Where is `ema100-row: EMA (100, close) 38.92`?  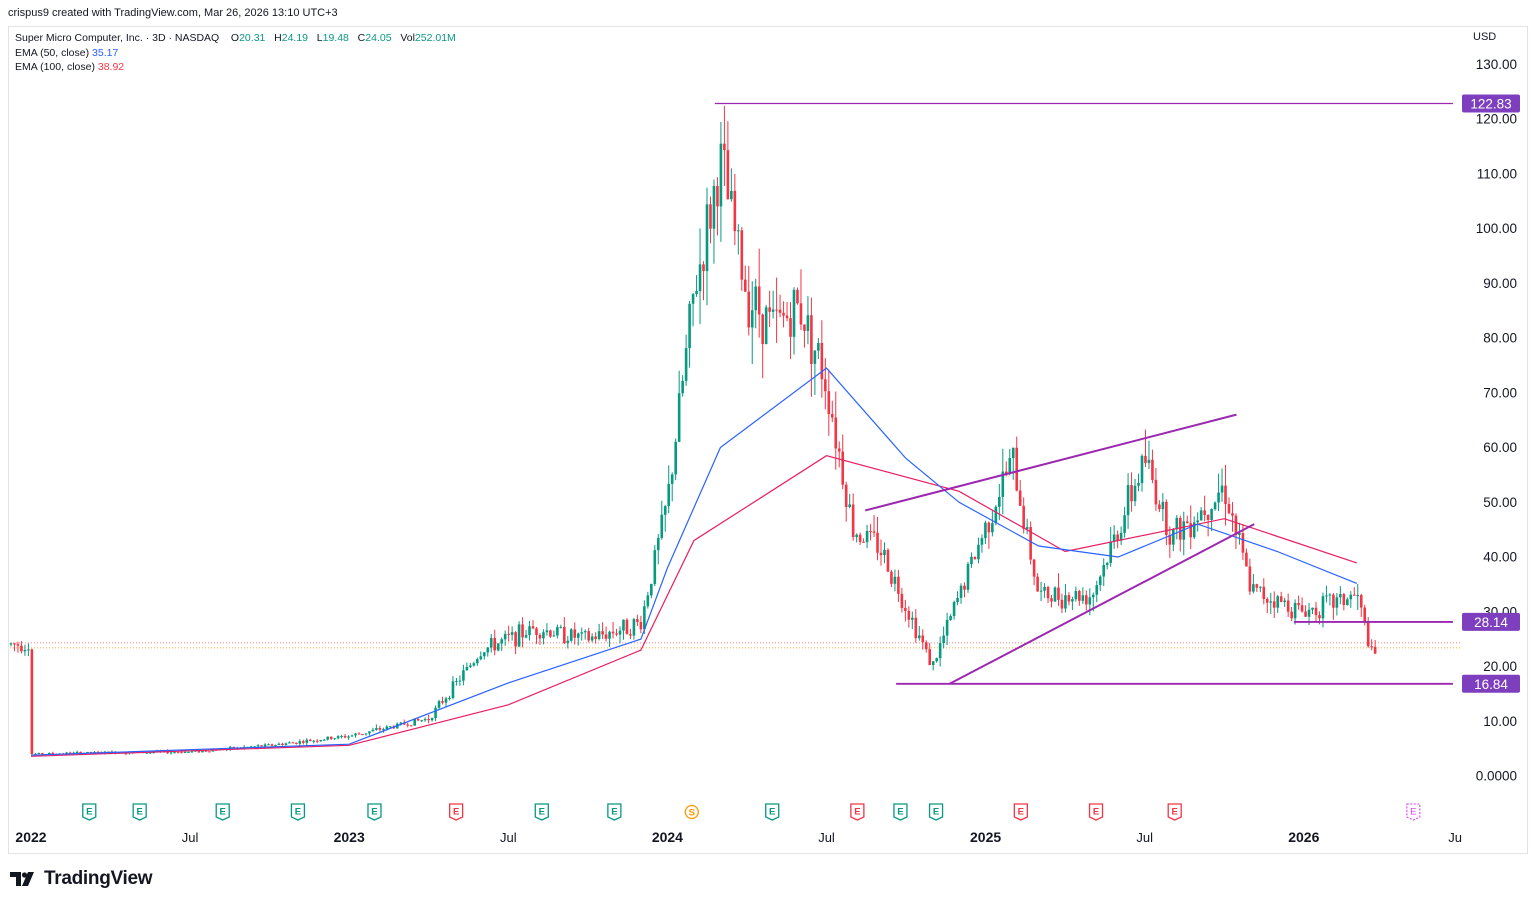
ema100-row: EMA (100, close) 38.92 is located at coordinates (235, 67).